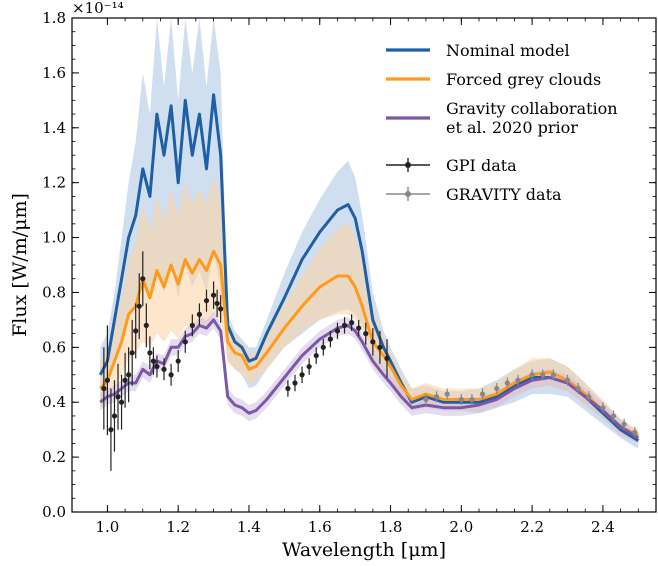  Describe the element at coordinates (508, 50) in the screenshot. I see `legend-label-nominal-model: Nominal model` at that location.